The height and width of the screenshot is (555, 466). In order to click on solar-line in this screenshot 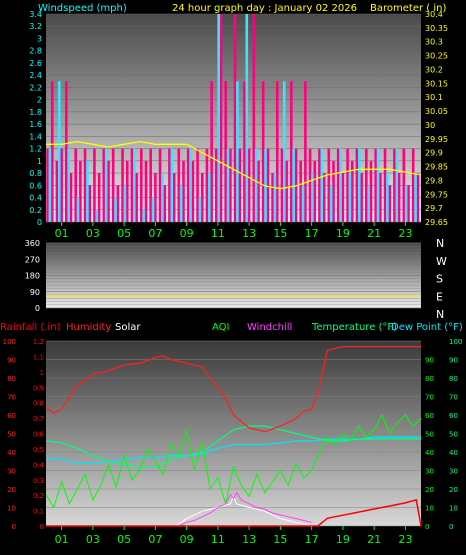, I will do `click(243, 511)`.